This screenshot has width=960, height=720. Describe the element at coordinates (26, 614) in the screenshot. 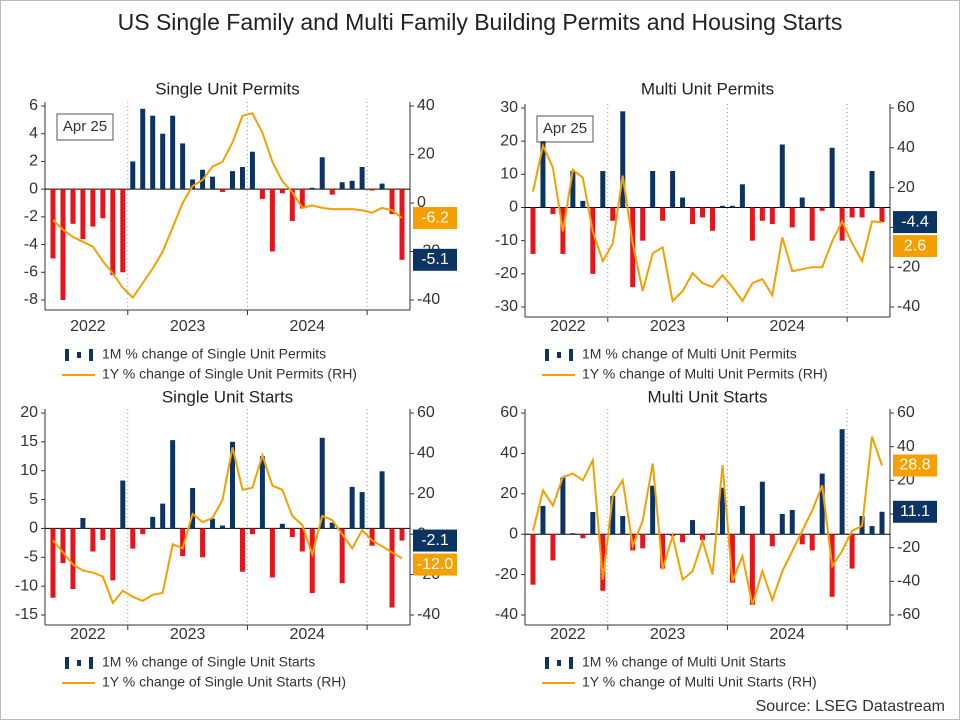

I see `y-tick-label: -15` at that location.